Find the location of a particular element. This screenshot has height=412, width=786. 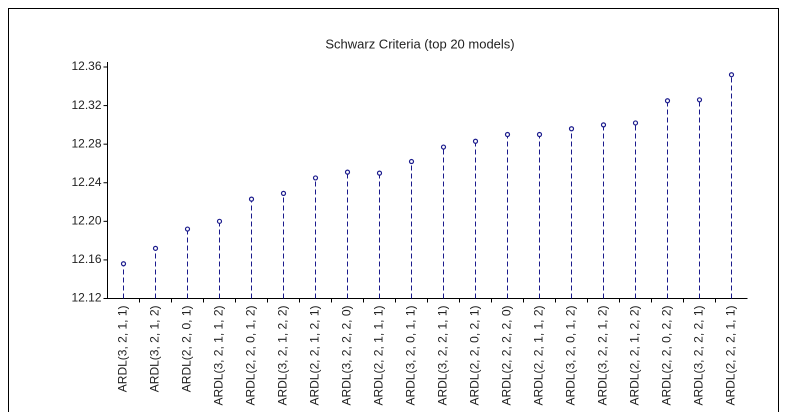

x-tick-label: ARDL(3, 2, 2, 1, 2) is located at coordinates (603, 356).